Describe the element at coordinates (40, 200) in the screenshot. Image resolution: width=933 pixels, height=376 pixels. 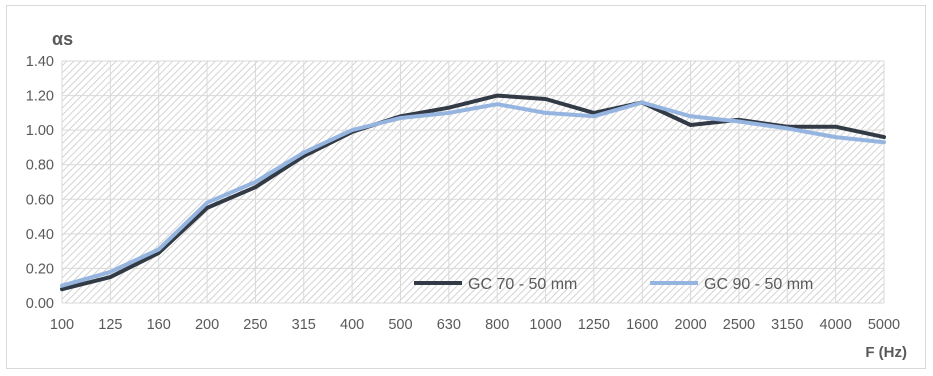
I see `y-tick-label: 0.60` at that location.